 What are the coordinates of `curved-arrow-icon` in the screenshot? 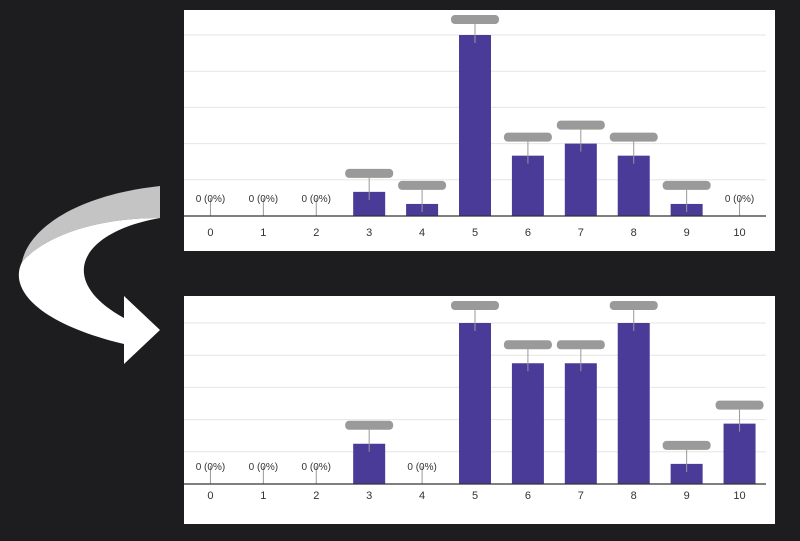 It's located at (89, 275).